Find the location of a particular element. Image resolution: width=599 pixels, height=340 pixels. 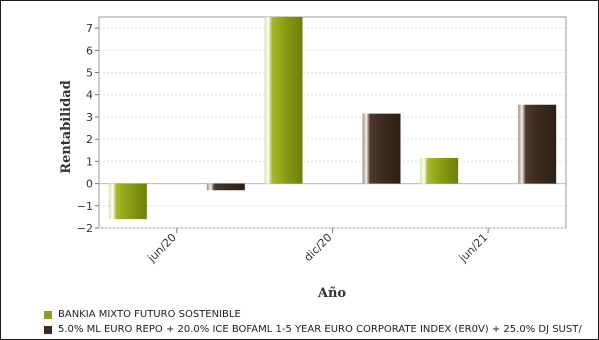

y-tick-label: −1 is located at coordinates (85, 206).